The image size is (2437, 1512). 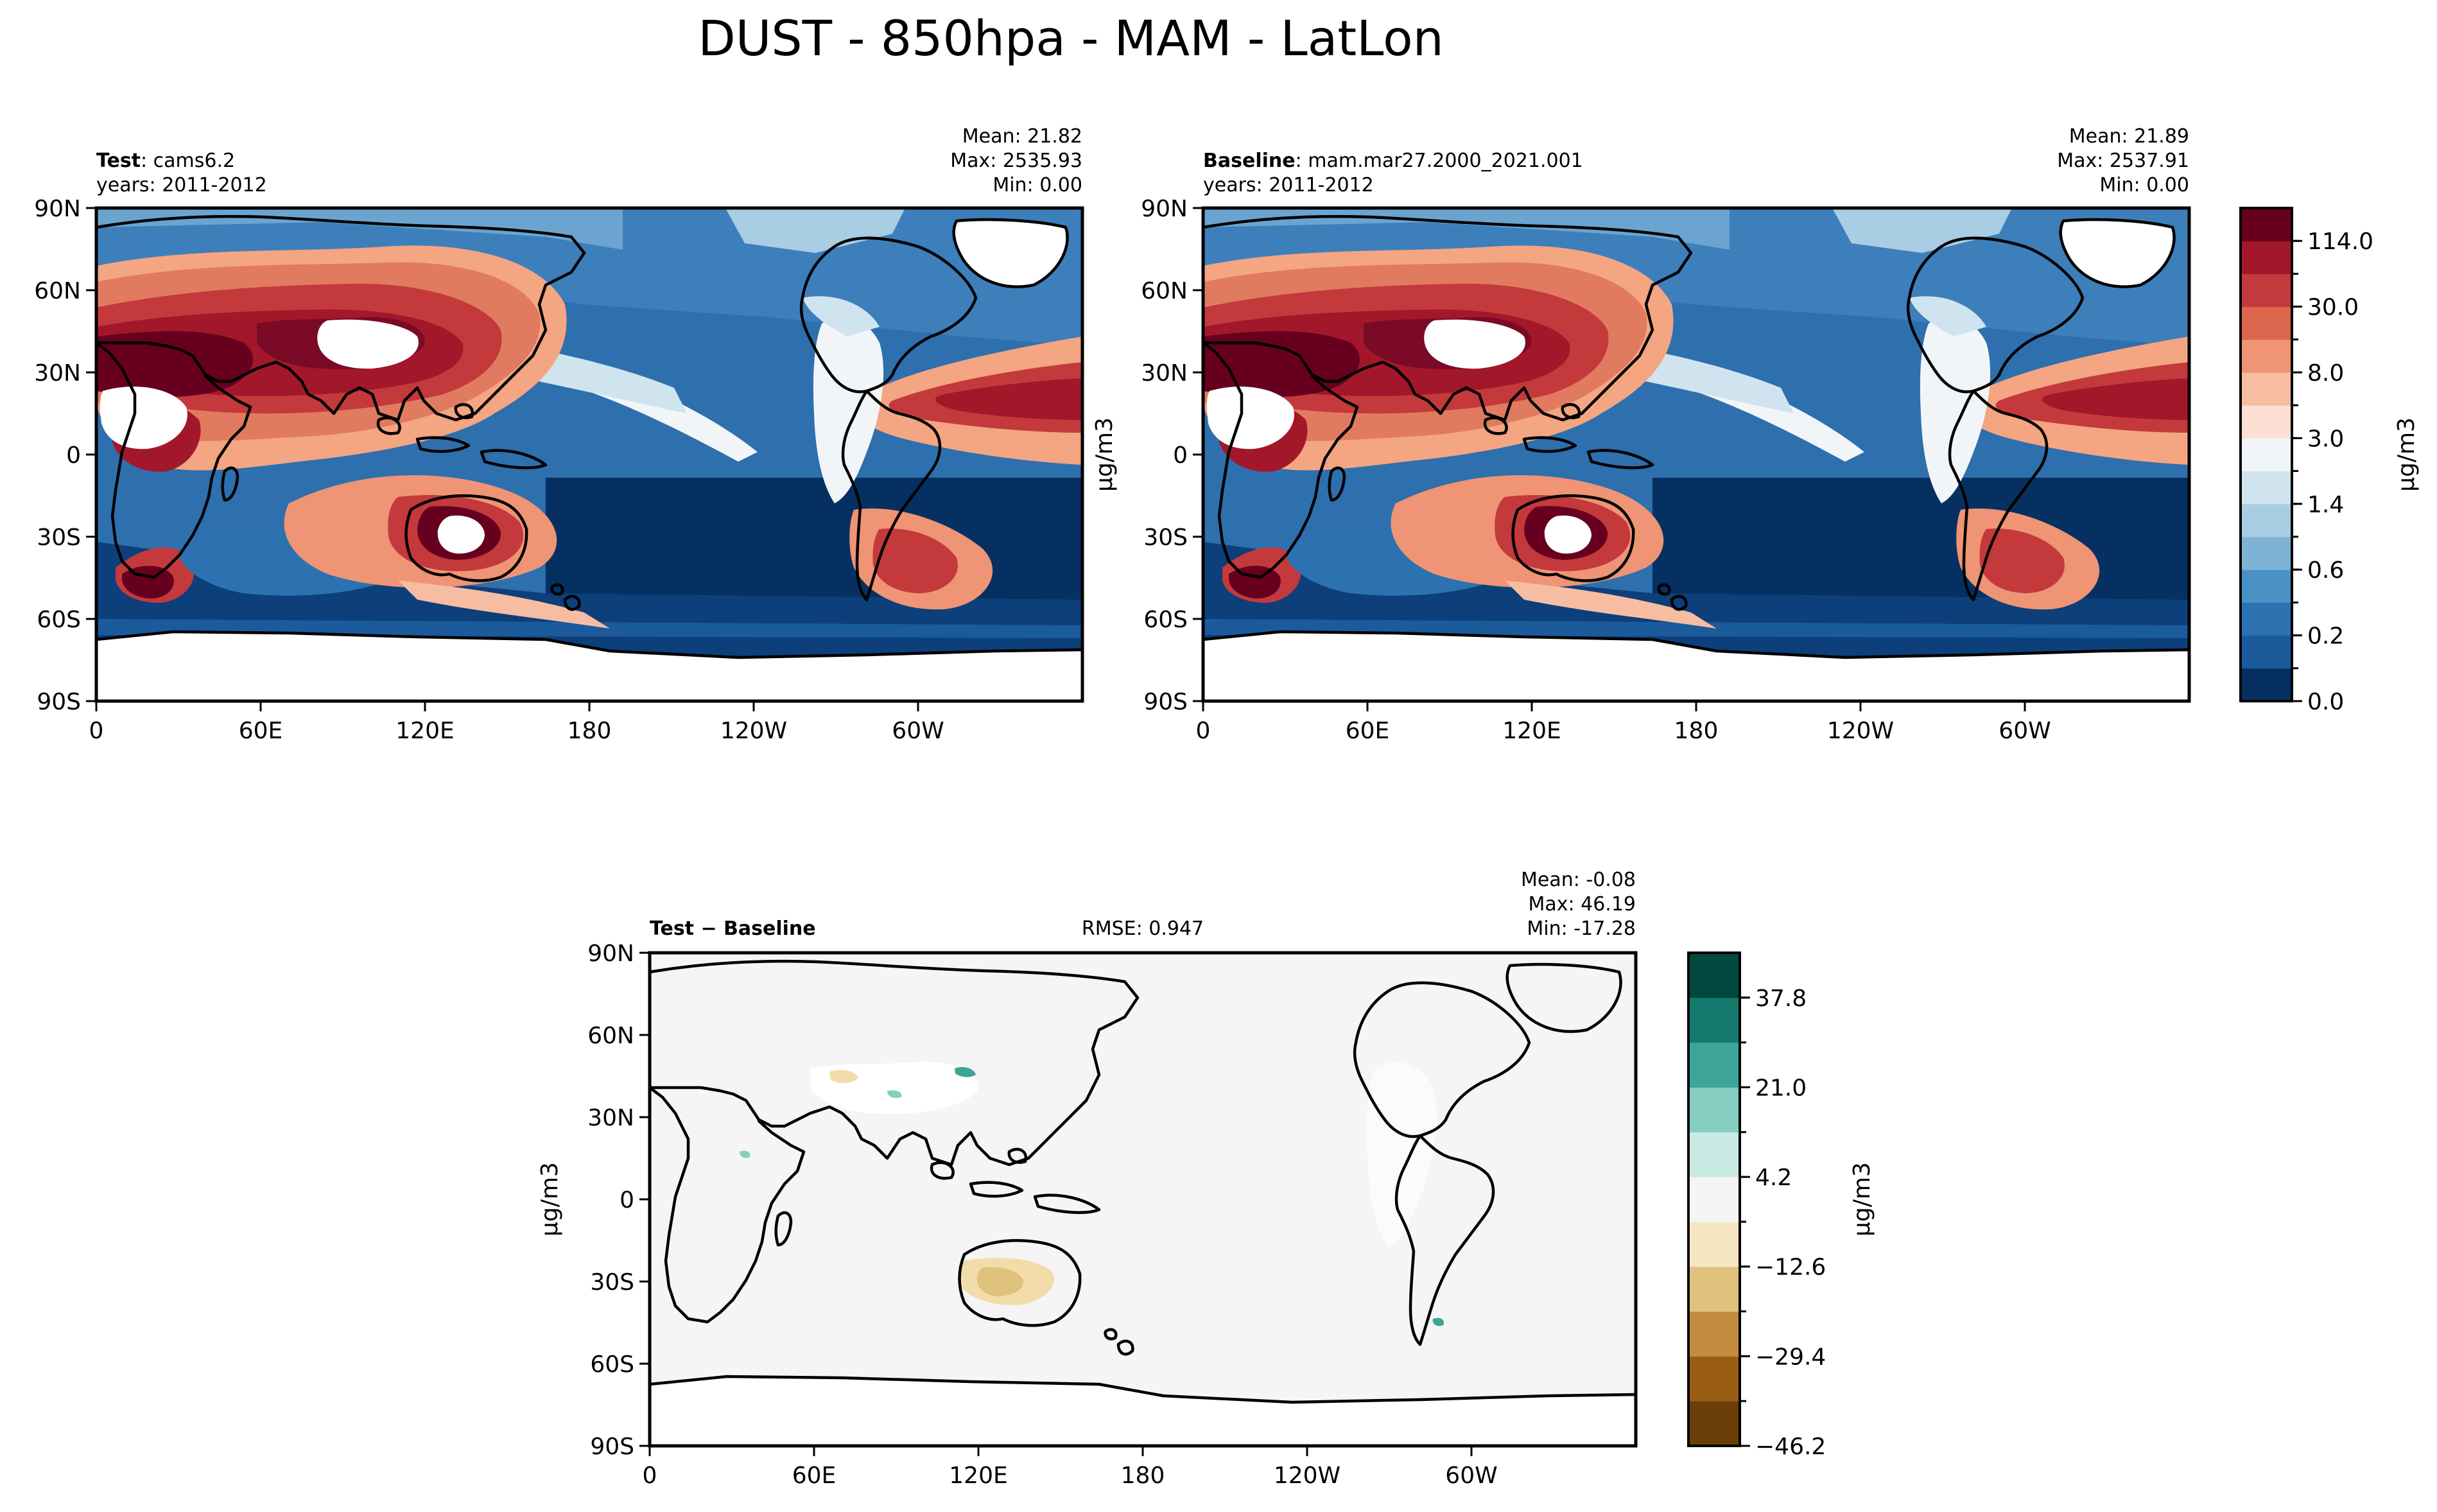 What do you see at coordinates (2325, 636) in the screenshot?
I see `colorbar-tick-label: 0.2` at bounding box center [2325, 636].